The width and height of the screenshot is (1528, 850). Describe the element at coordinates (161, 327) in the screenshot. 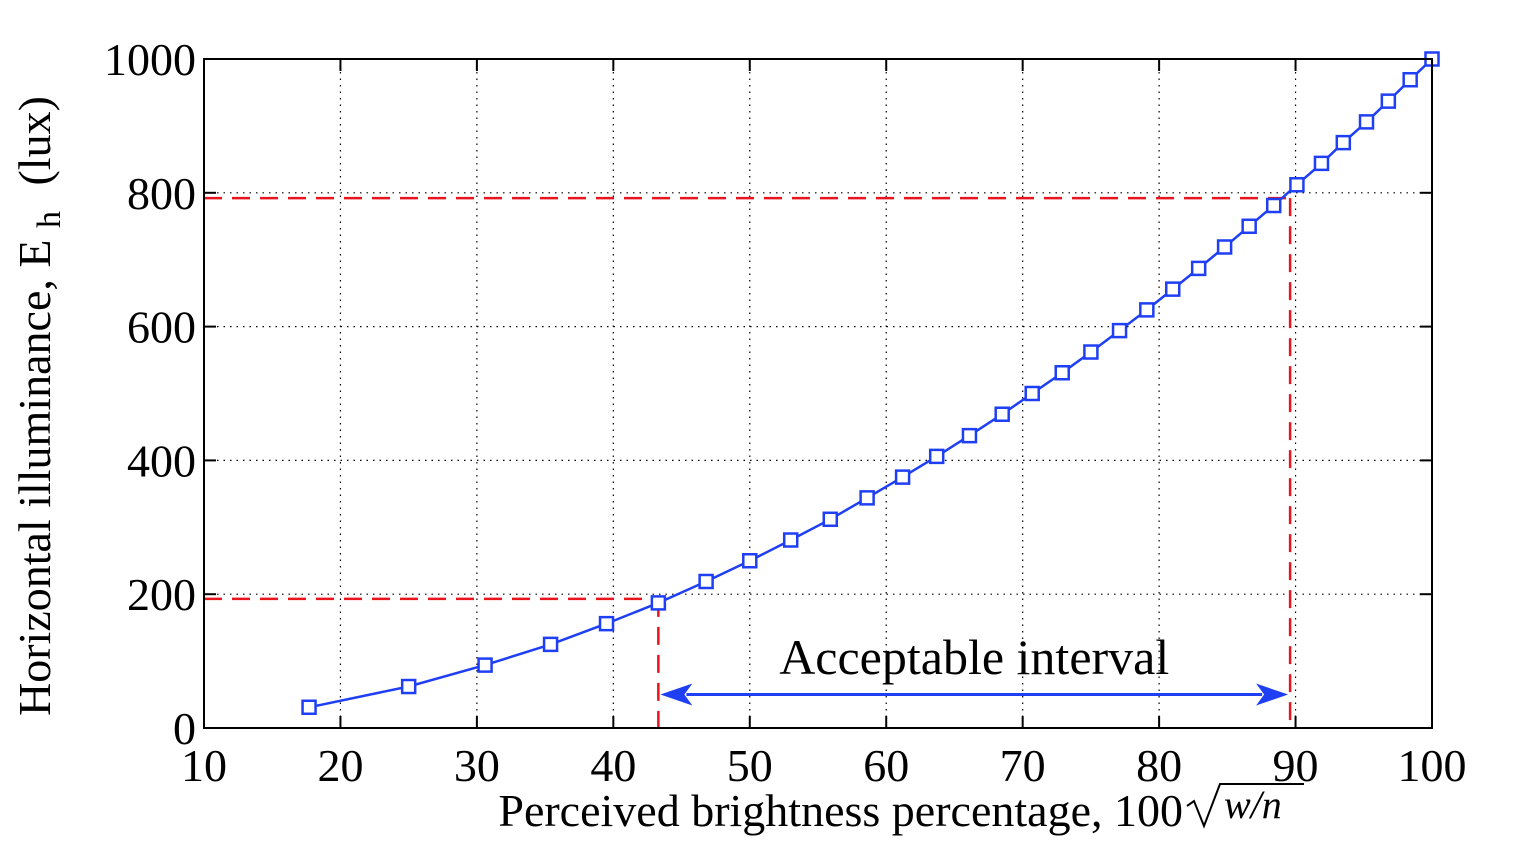

I see `y-tick-label: 600` at that location.